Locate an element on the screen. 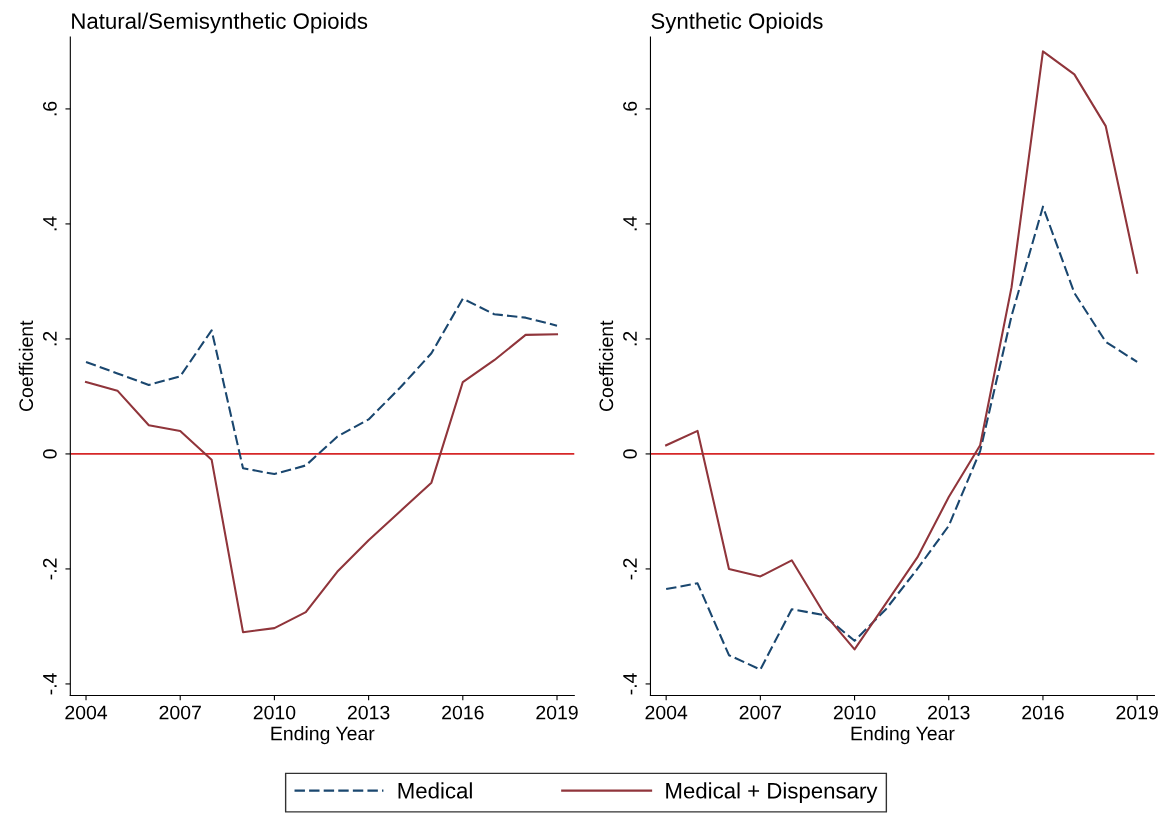  chart-title: Synthetic Opioids is located at coordinates (737, 23).